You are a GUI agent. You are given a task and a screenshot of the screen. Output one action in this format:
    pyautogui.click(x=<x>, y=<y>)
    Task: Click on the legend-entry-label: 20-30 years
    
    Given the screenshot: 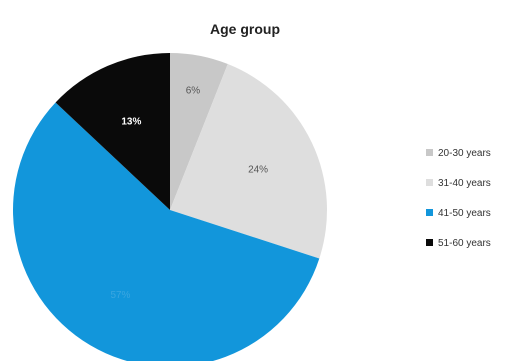 What is the action you would take?
    pyautogui.click(x=464, y=153)
    